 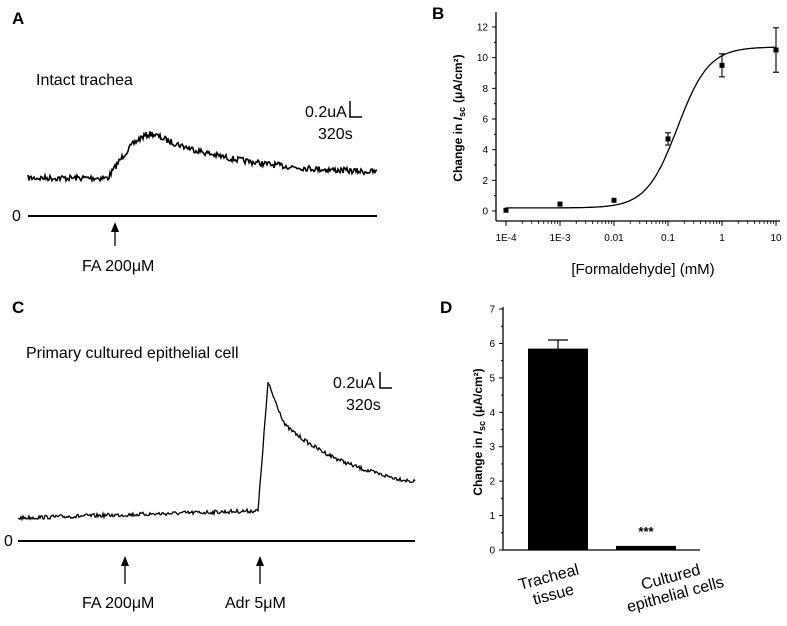 I want to click on panel-letter-c: C, so click(x=18, y=307).